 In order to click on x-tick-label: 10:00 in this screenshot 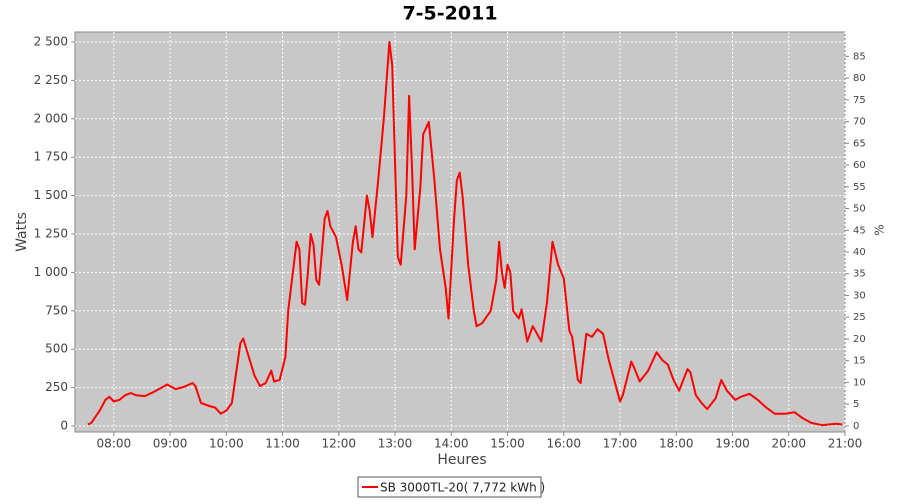, I will do `click(226, 444)`.